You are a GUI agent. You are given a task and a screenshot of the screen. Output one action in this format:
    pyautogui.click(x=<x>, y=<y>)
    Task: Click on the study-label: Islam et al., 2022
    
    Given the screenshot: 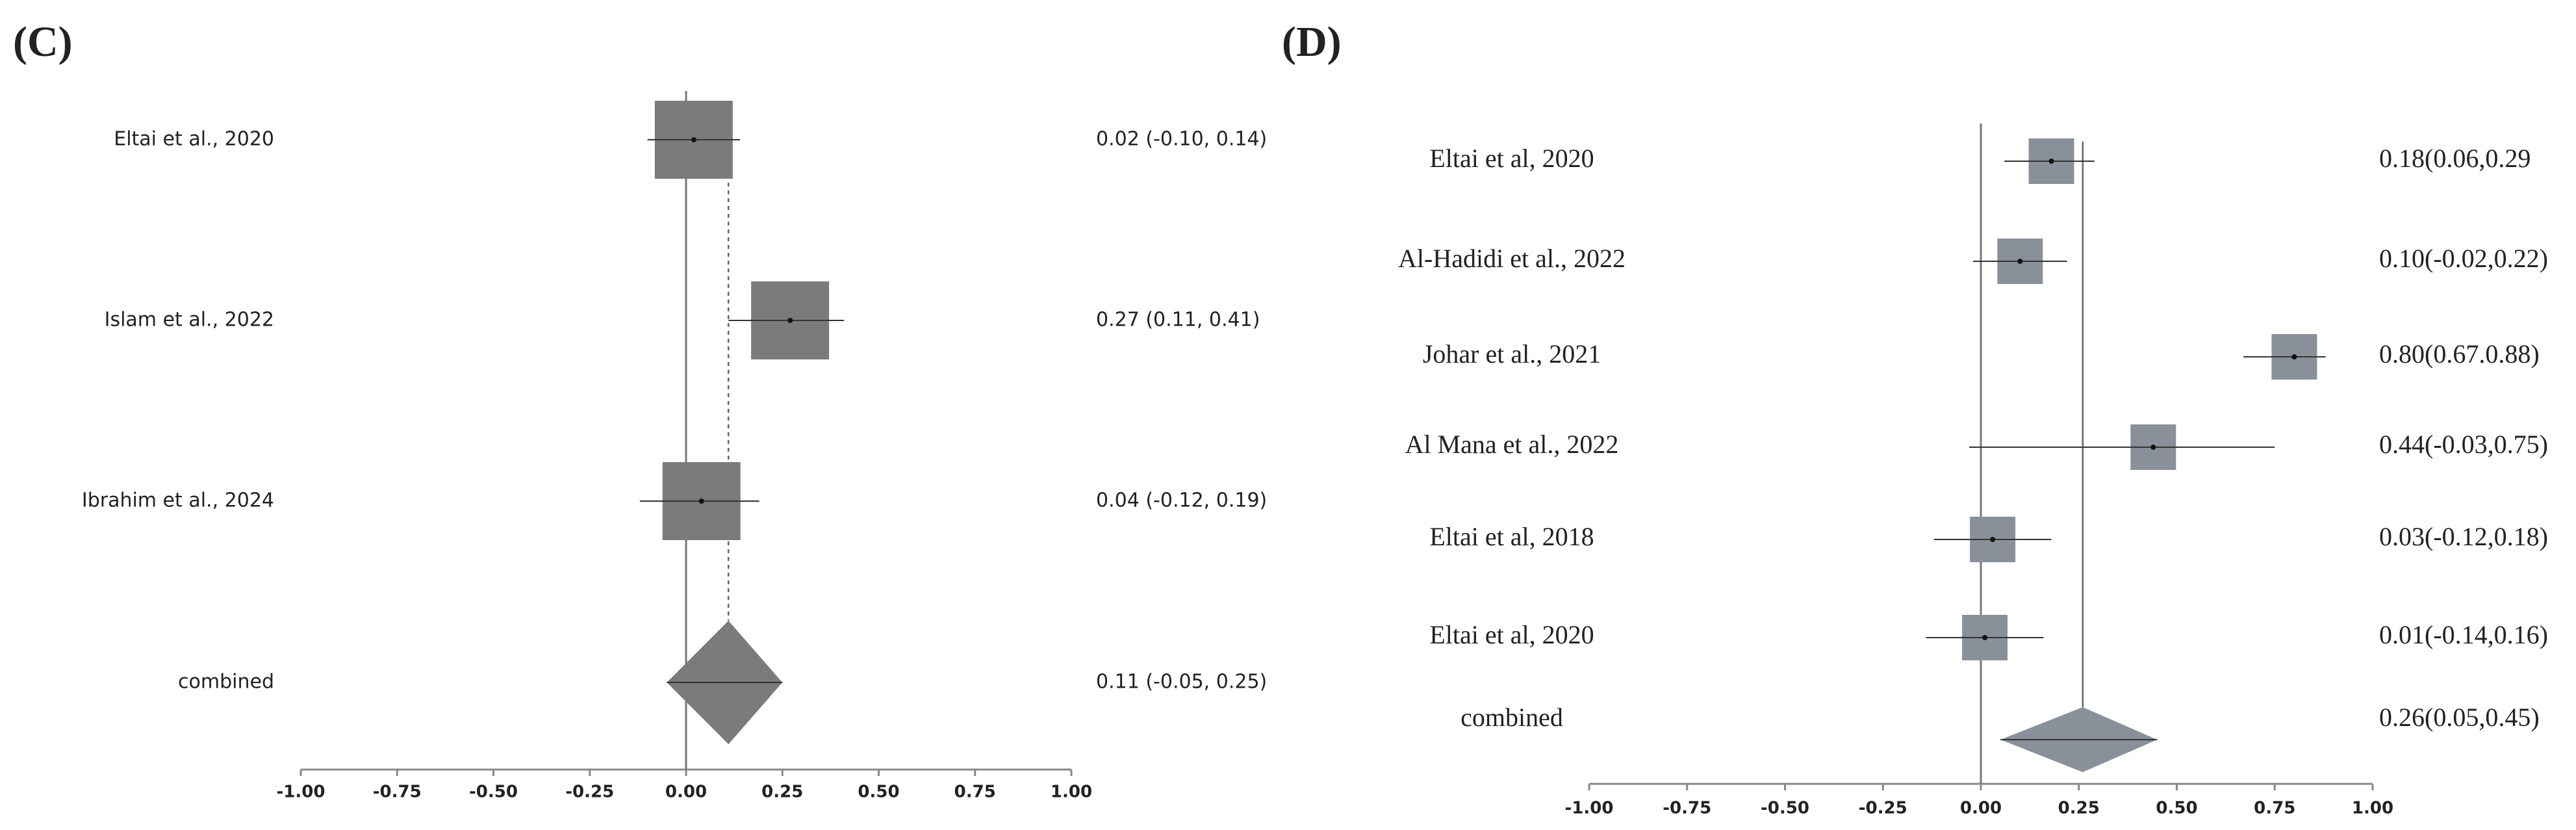 What is the action you would take?
    pyautogui.click(x=189, y=320)
    